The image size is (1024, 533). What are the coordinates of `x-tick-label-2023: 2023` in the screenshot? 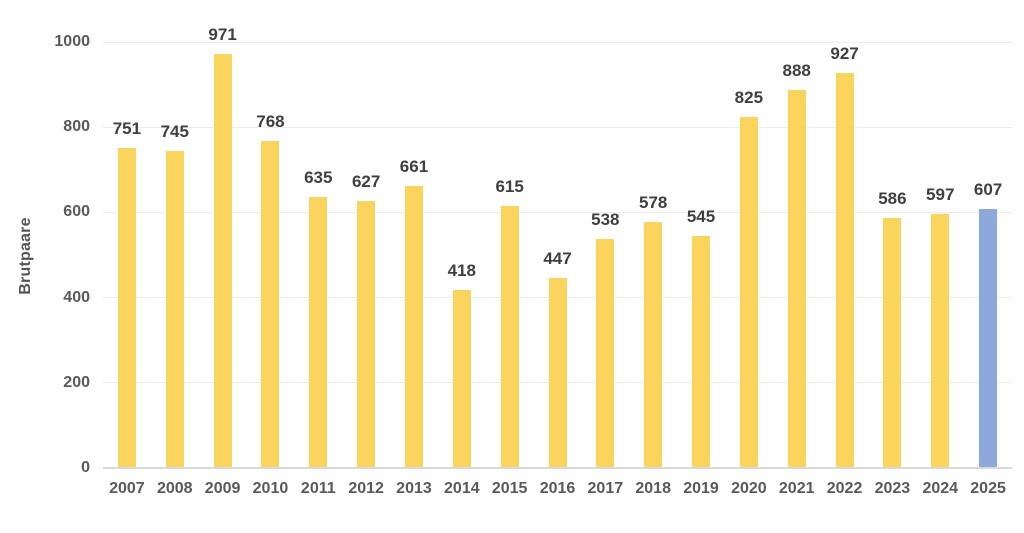 It's located at (892, 488).